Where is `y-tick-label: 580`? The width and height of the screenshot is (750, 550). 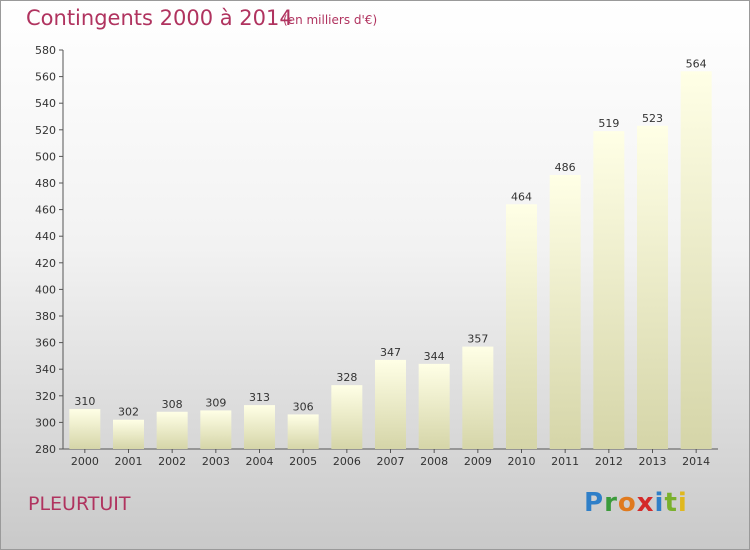
y-tick-label: 580 is located at coordinates (45, 50).